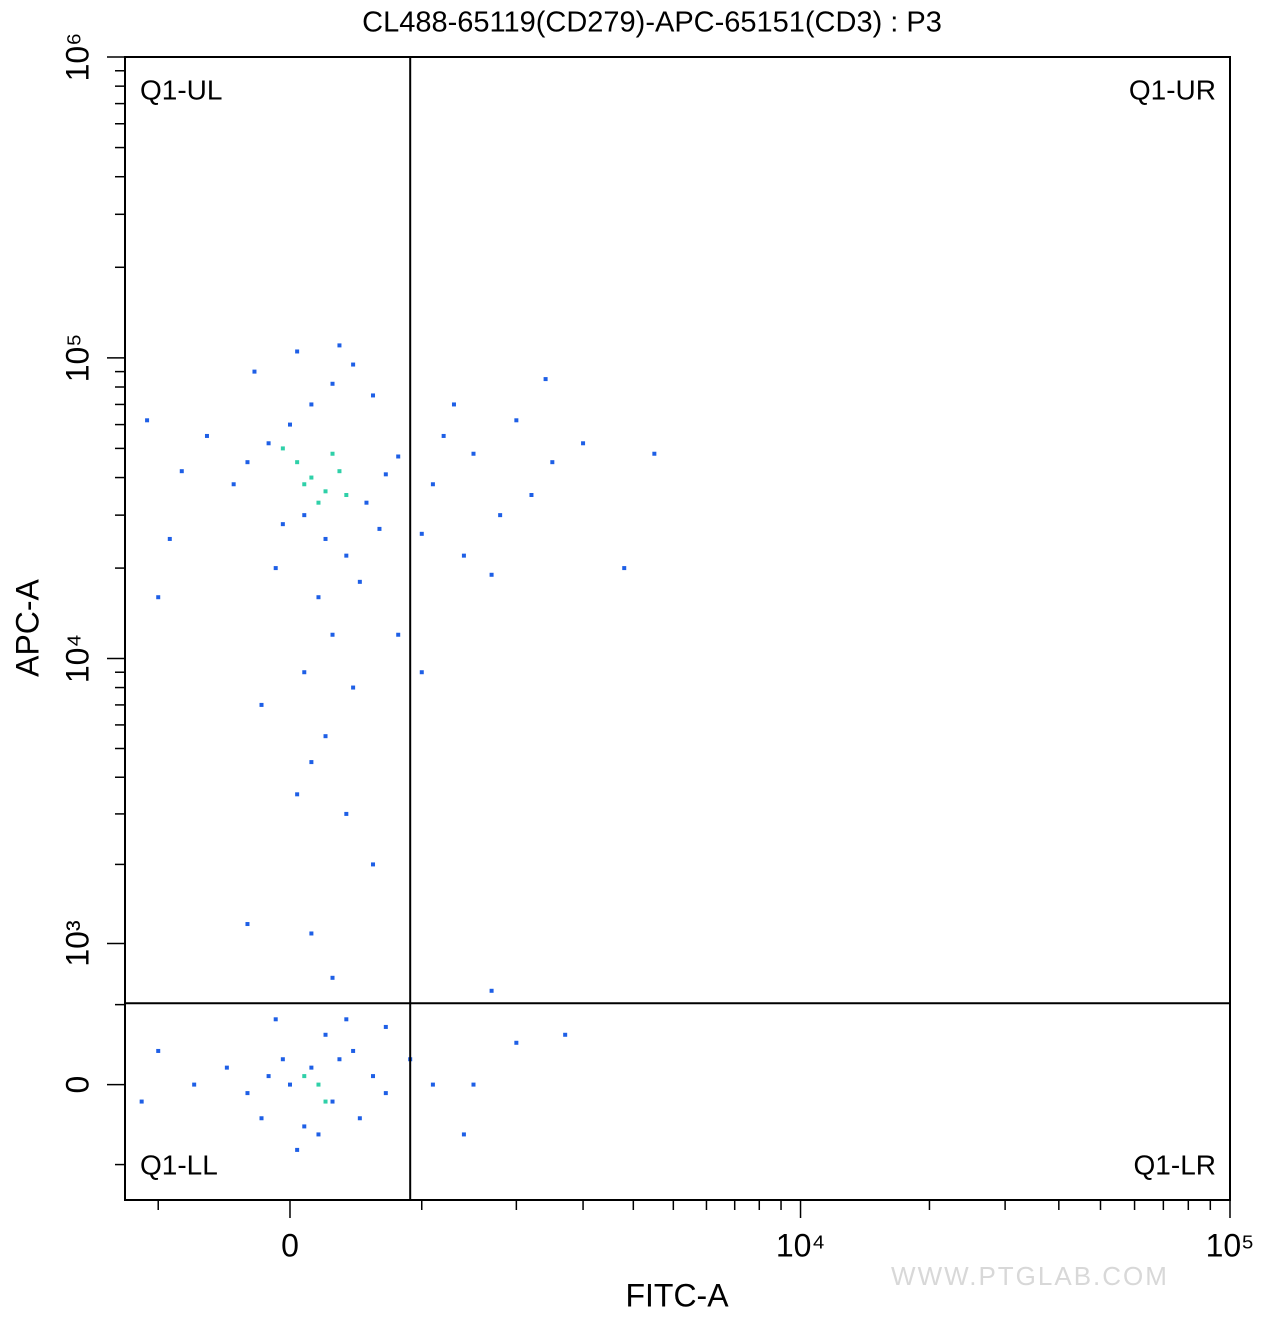 The height and width of the screenshot is (1318, 1278). What do you see at coordinates (1030, 1276) in the screenshot?
I see `watermark: WWW.PTGLAB.COM` at bounding box center [1030, 1276].